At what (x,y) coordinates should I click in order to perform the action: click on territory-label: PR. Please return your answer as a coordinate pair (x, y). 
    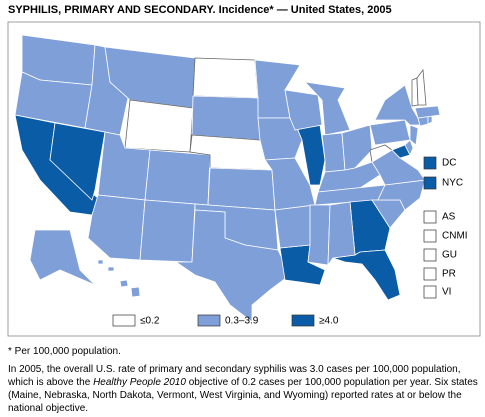
    Looking at the image, I should click on (449, 274).